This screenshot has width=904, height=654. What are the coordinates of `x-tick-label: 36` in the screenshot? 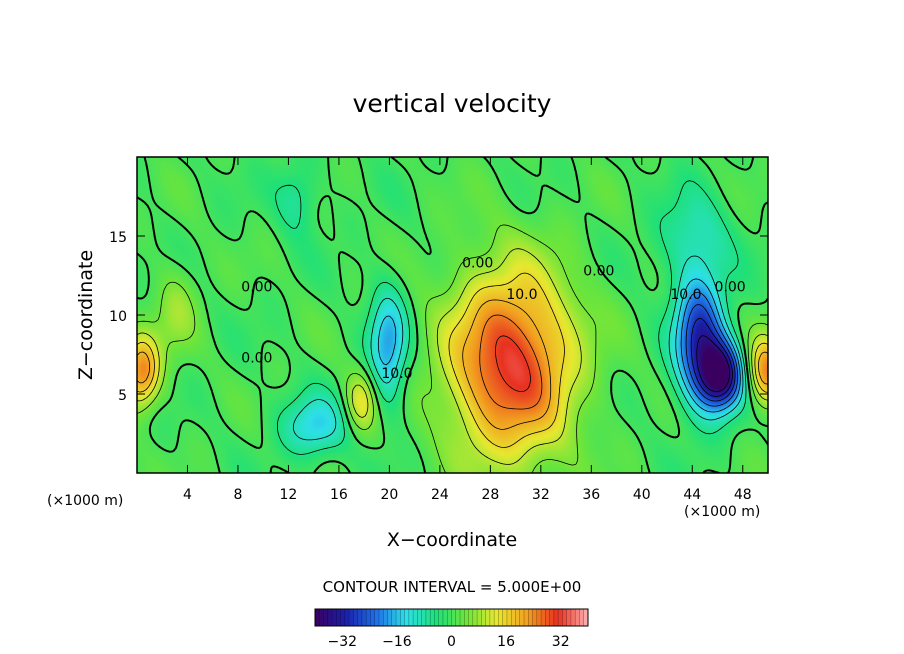 It's located at (591, 495).